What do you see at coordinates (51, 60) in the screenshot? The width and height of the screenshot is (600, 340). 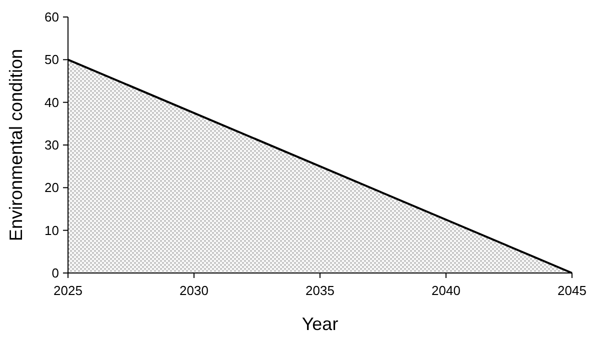 I see `y-tick-label: 50` at bounding box center [51, 60].